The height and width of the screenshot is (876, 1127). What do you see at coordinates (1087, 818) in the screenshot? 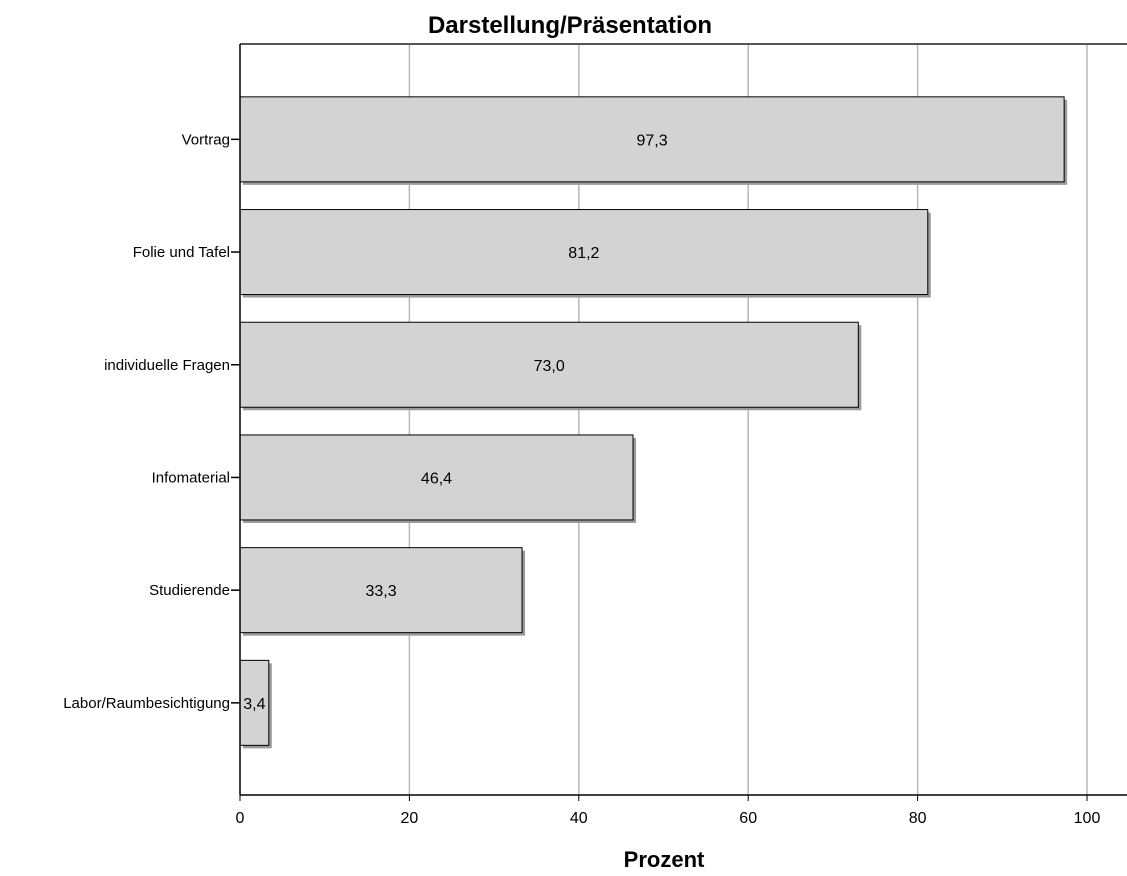
I see `x-tick-label-100: 100` at bounding box center [1087, 818].